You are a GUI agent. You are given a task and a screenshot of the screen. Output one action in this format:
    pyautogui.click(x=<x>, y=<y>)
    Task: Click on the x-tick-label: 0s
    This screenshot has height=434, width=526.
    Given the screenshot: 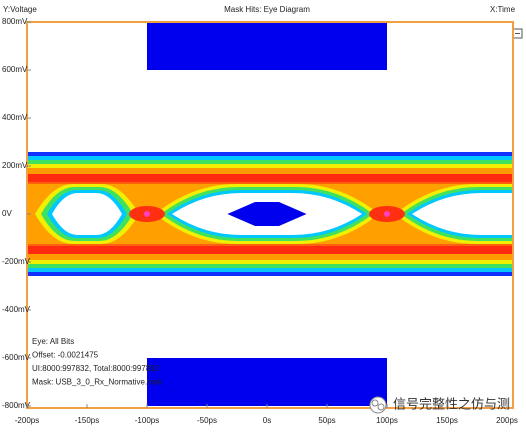 What is the action you would take?
    pyautogui.click(x=267, y=420)
    